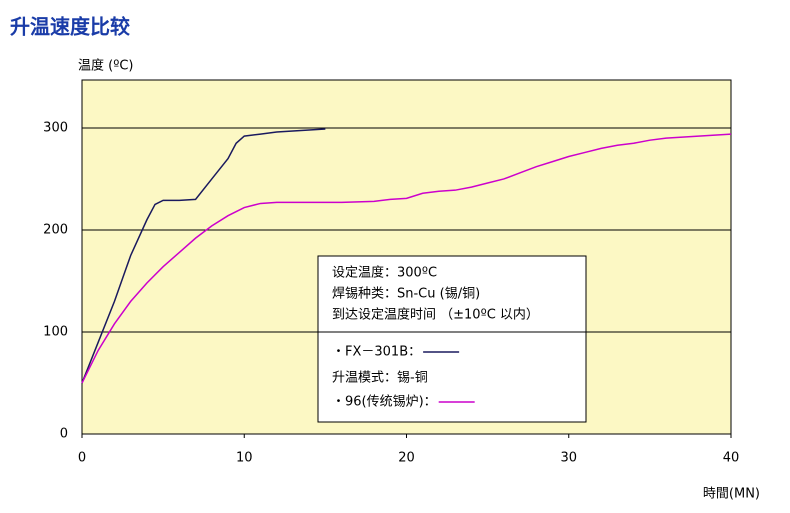  Describe the element at coordinates (82, 458) in the screenshot. I see `x-tick-label: 0` at that location.